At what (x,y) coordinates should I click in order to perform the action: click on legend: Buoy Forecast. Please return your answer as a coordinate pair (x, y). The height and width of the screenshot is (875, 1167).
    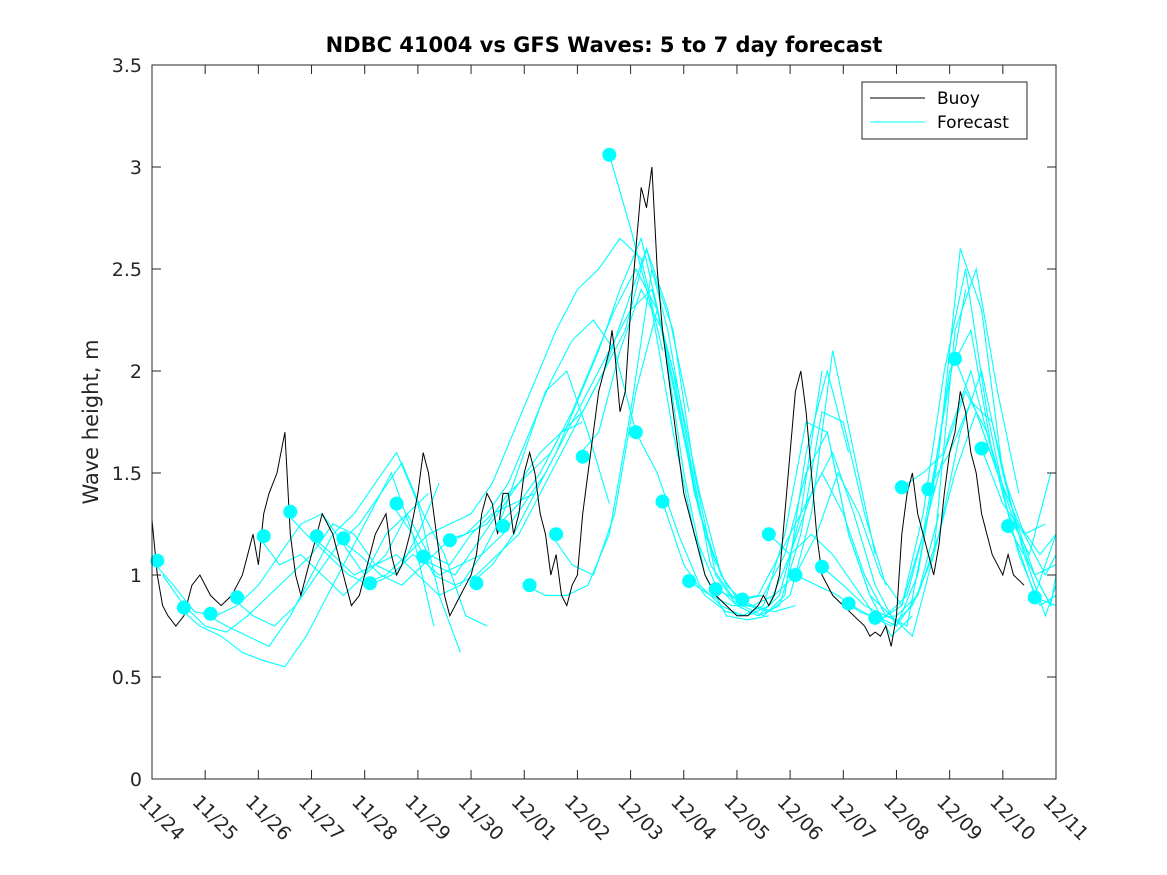
    Looking at the image, I should click on (944, 110).